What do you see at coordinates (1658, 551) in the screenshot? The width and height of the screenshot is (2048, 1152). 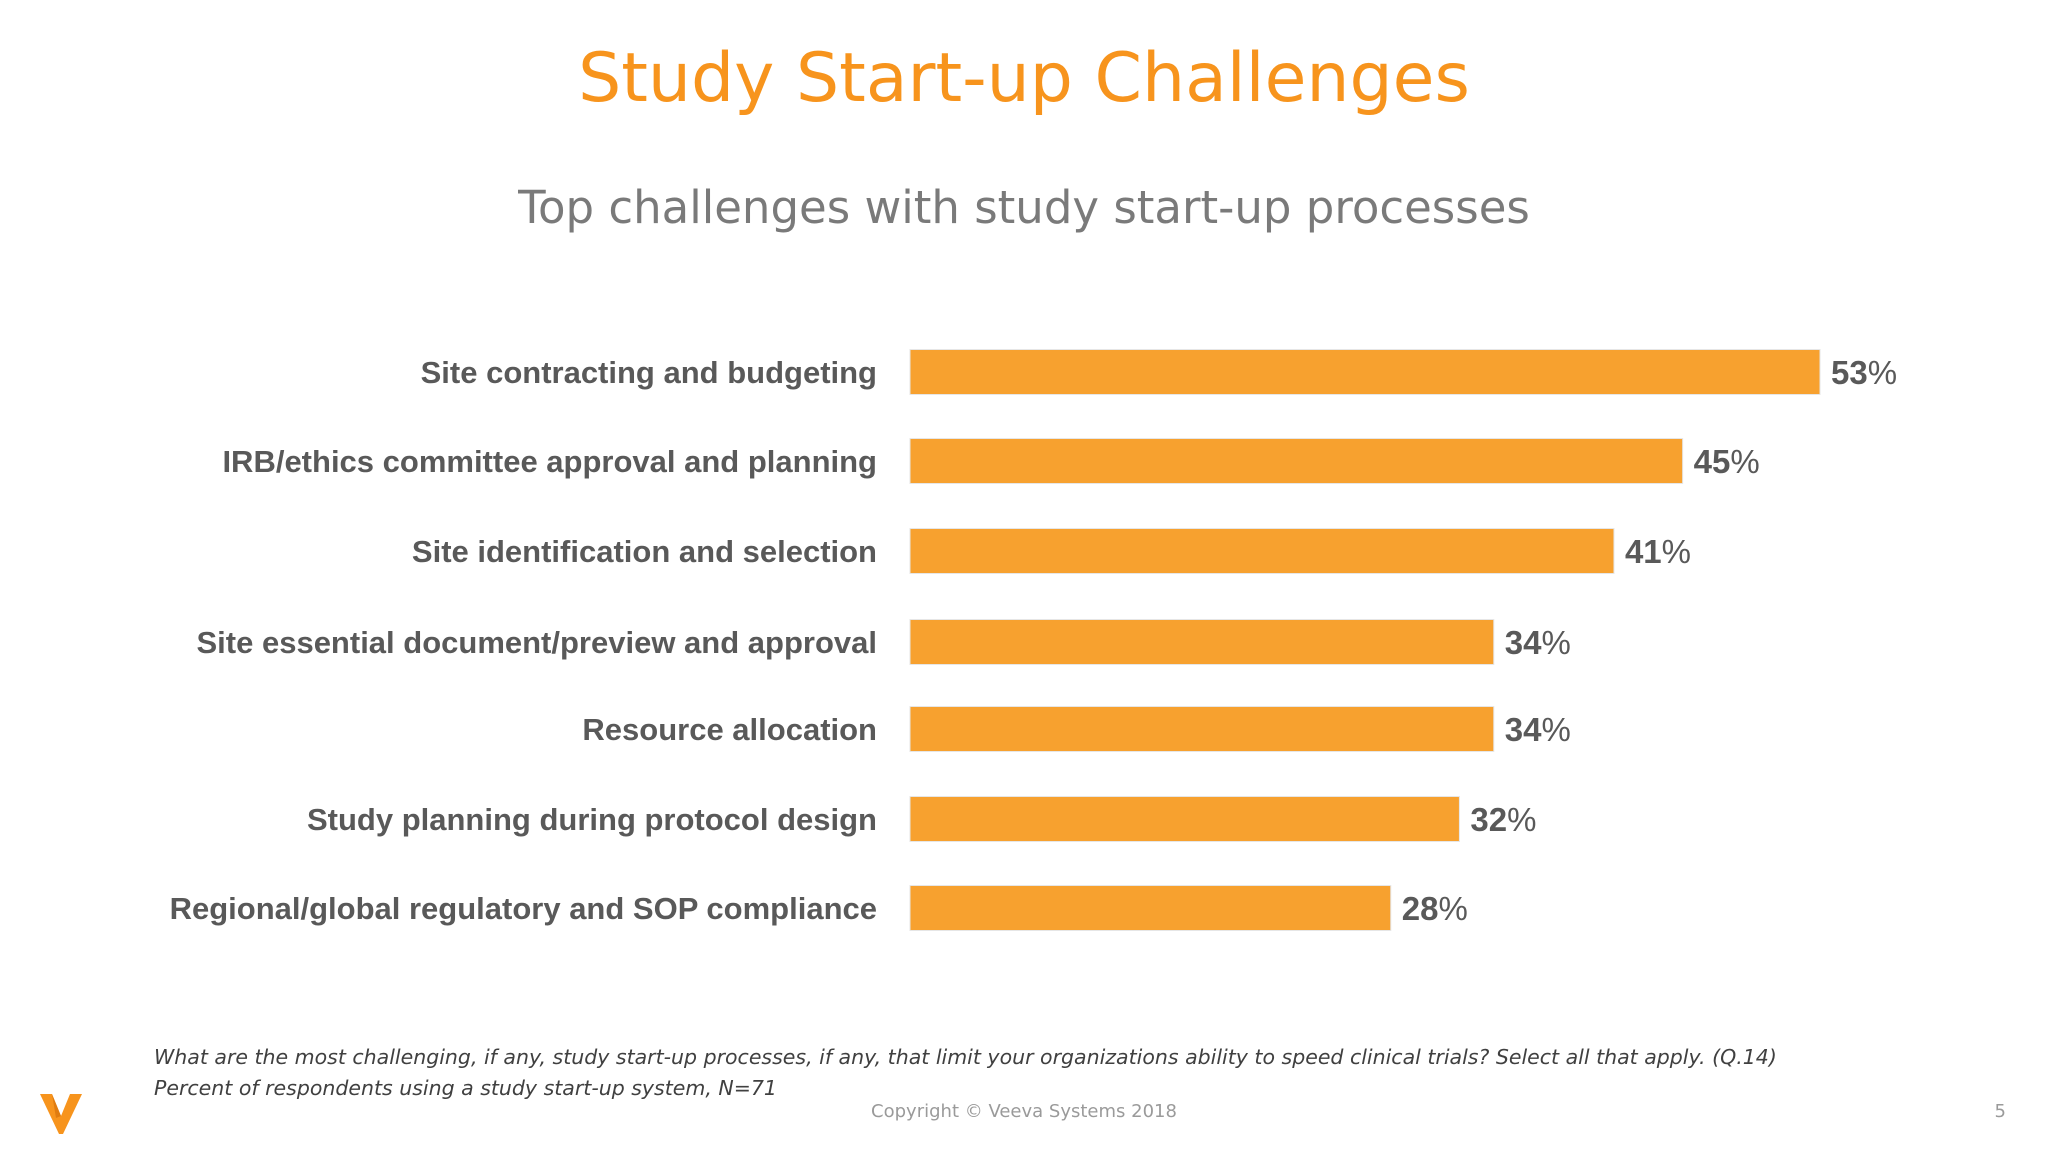 I see `value-label: 41%` at bounding box center [1658, 551].